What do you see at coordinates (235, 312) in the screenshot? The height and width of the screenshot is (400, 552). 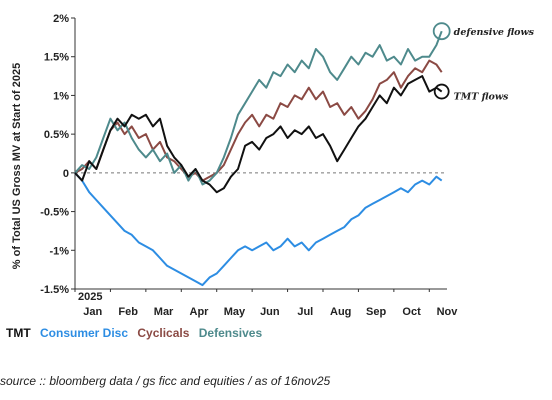 I see `x-tick-label: May` at bounding box center [235, 312].